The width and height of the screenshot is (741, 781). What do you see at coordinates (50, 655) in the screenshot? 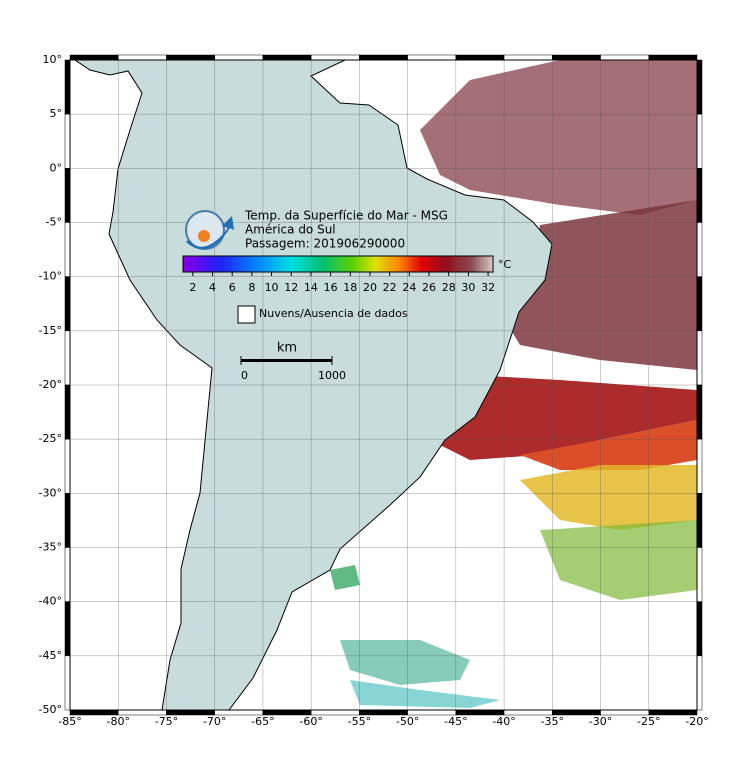
I see `lat-tick-label: -45°` at bounding box center [50, 655].